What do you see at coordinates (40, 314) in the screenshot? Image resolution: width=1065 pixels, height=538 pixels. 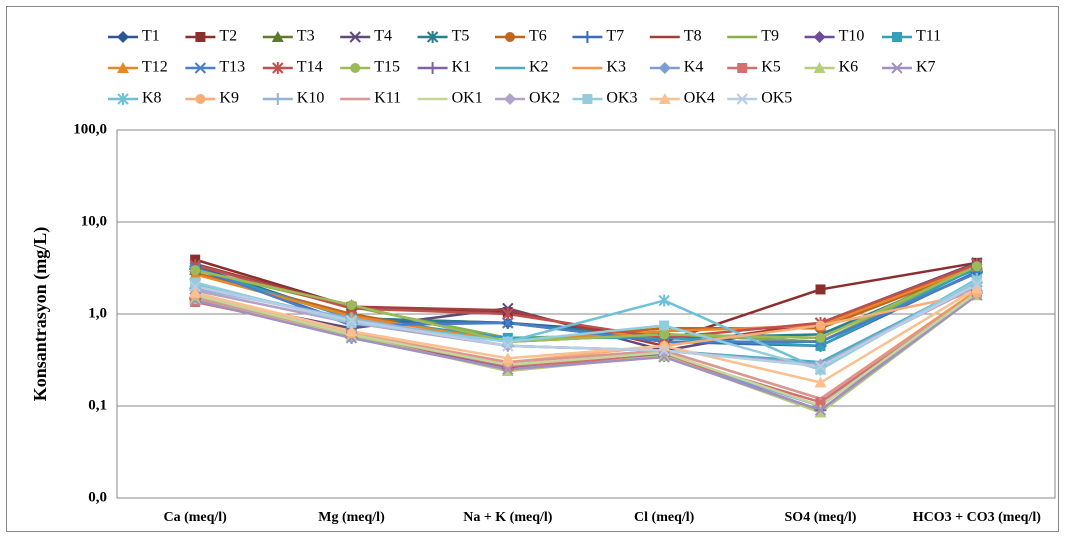 I see `y-axis-label: Konsantrasyon (mg/L)` at bounding box center [40, 314].